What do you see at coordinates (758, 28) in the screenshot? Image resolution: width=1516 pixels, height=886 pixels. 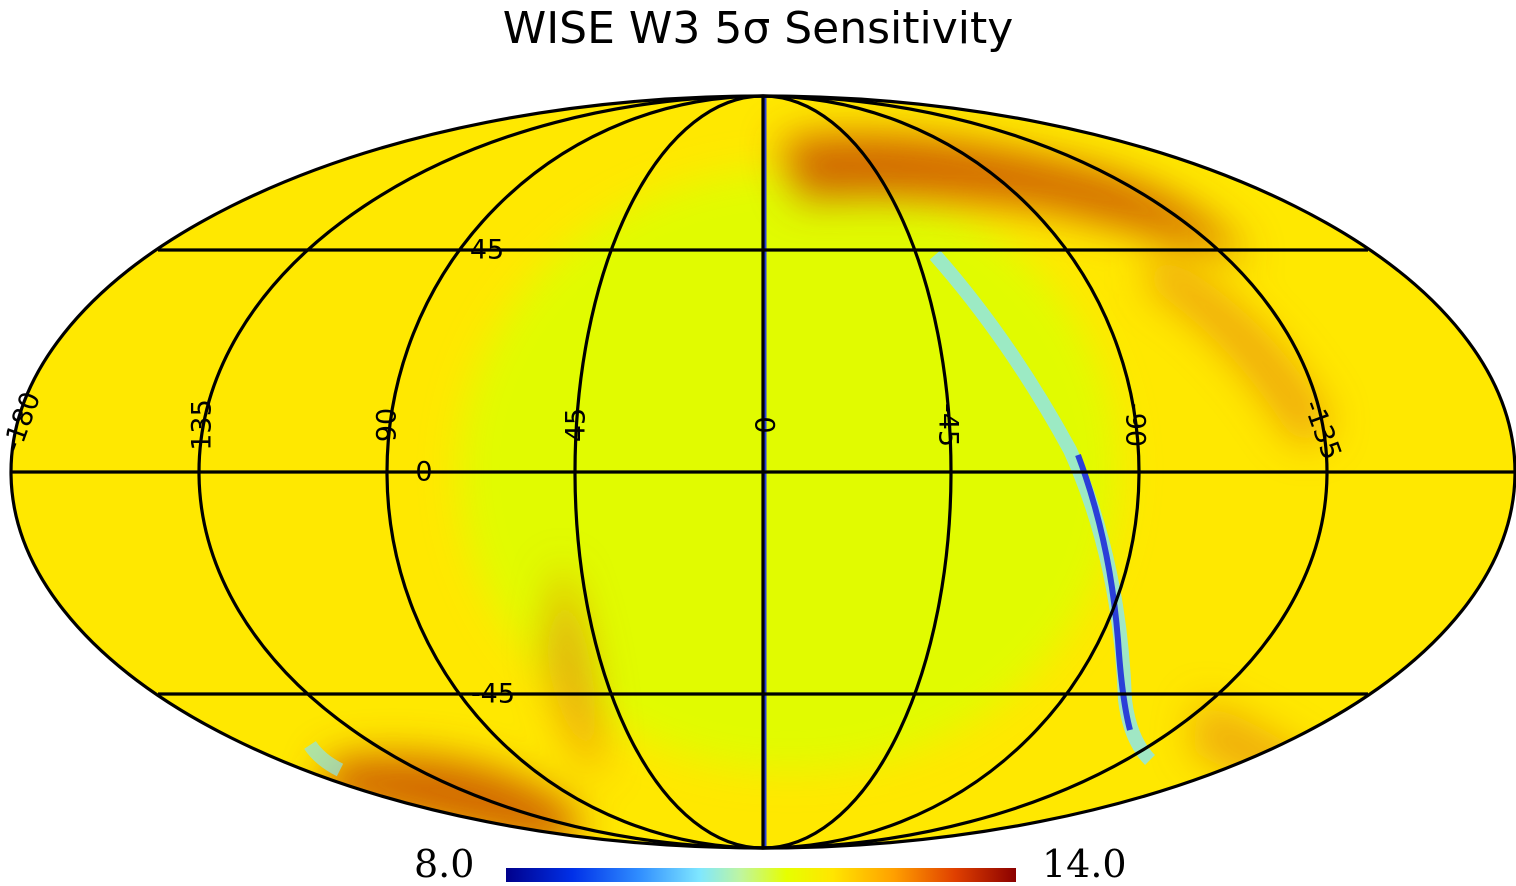 I see `map-title: WISE W3 5σ Sensitivity` at bounding box center [758, 28].